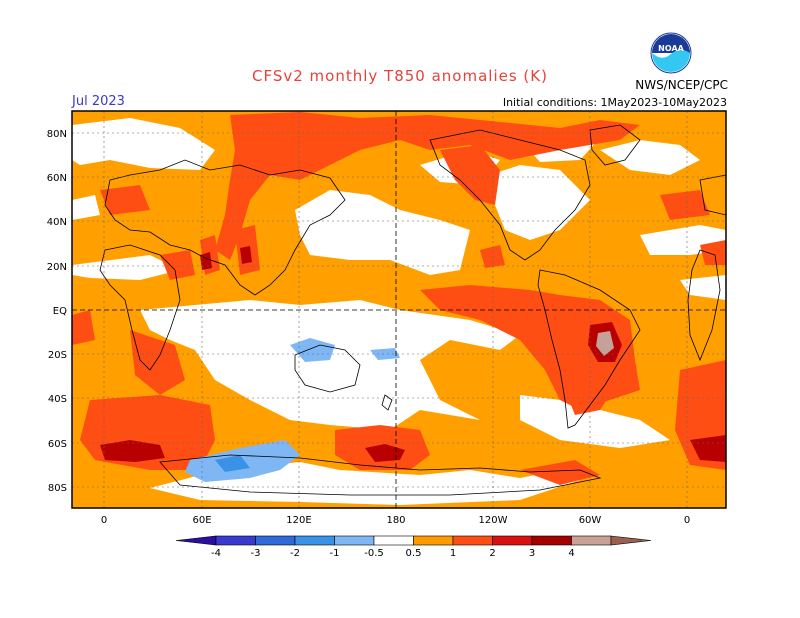 Image resolution: width=800 pixels, height=618 pixels. What do you see at coordinates (60, 311) in the screenshot?
I see `lat-label: EQ` at bounding box center [60, 311].